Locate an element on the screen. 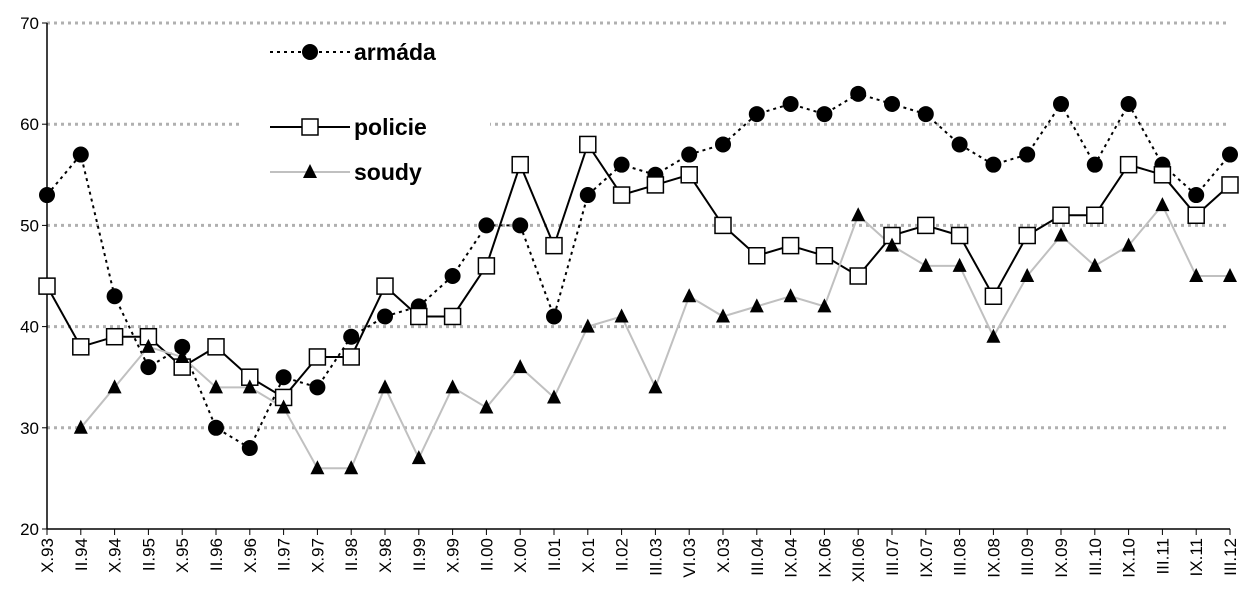 The height and width of the screenshot is (604, 1239). x-tick-label: III.07 is located at coordinates (892, 557).